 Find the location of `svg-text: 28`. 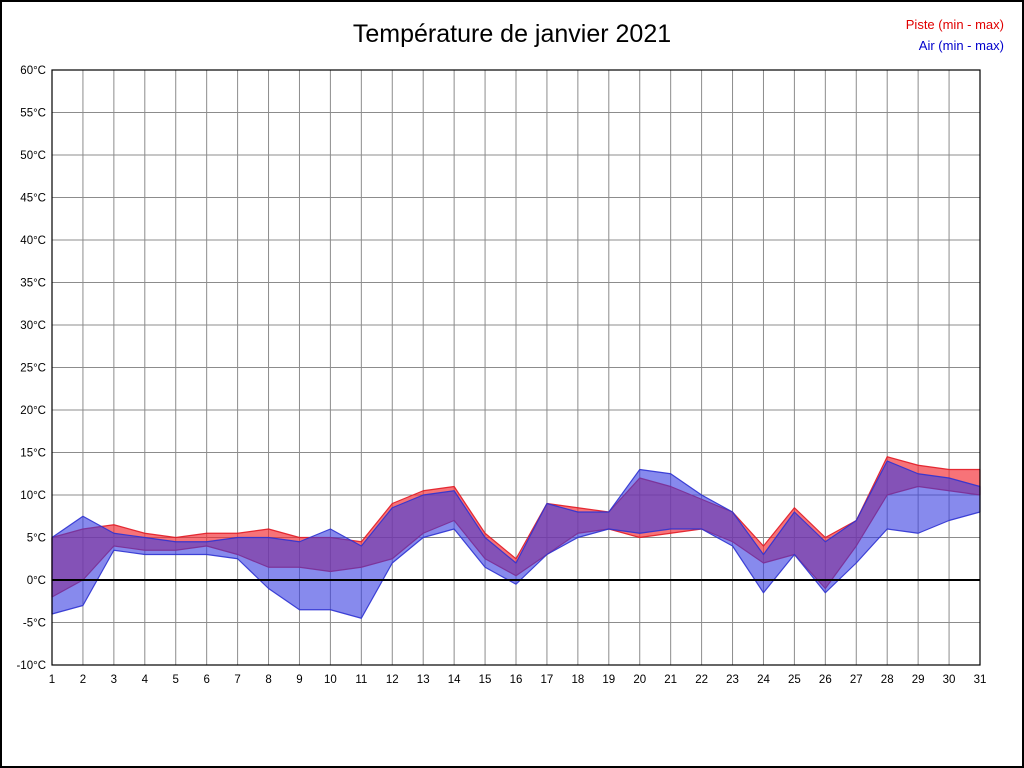

svg-text: 28 is located at coordinates (887, 680).